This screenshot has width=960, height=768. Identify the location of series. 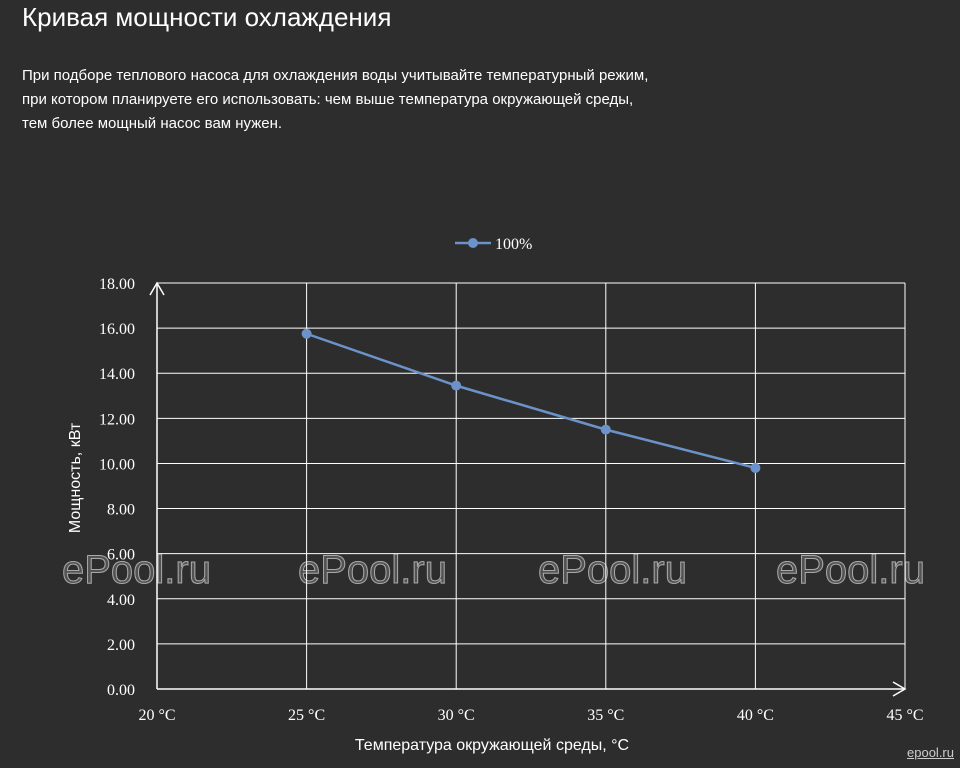
(531, 400).